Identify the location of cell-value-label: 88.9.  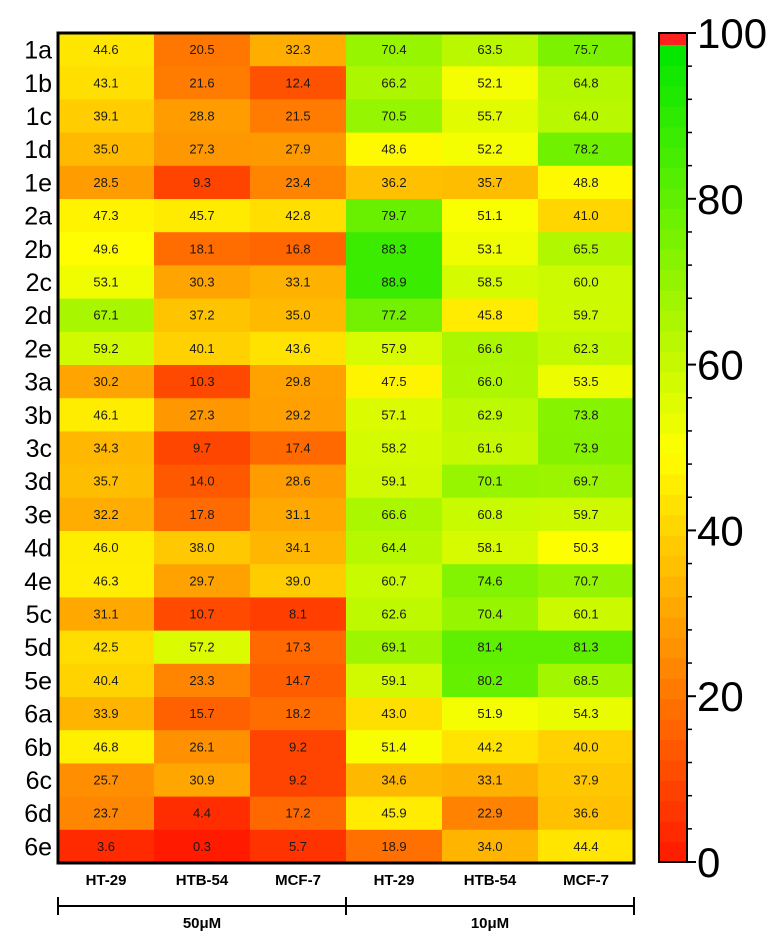
(393, 282).